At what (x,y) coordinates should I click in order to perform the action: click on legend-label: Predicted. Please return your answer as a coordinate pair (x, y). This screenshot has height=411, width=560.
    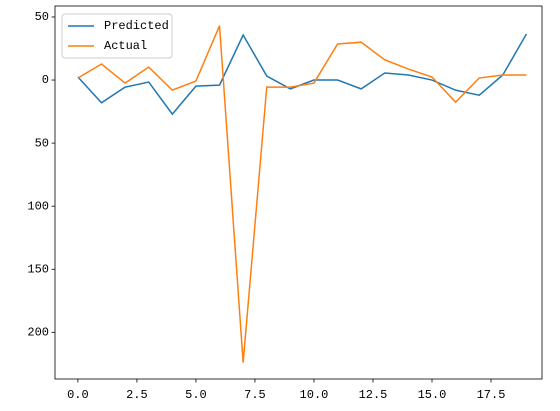
    Looking at the image, I should click on (136, 26).